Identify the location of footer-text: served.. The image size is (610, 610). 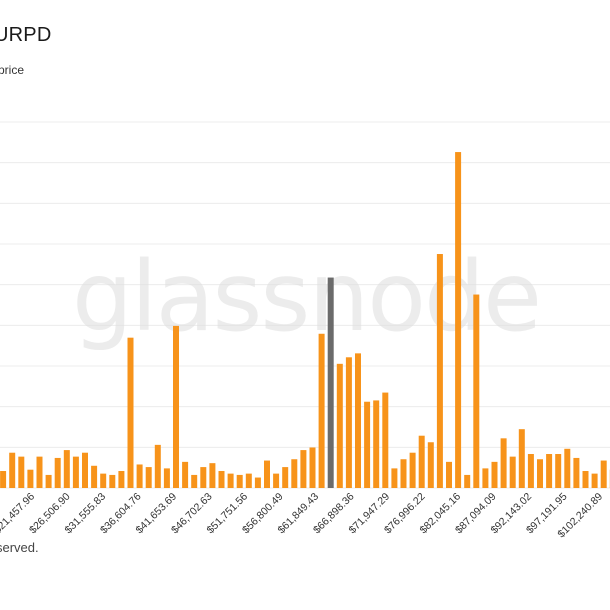
(19, 547).